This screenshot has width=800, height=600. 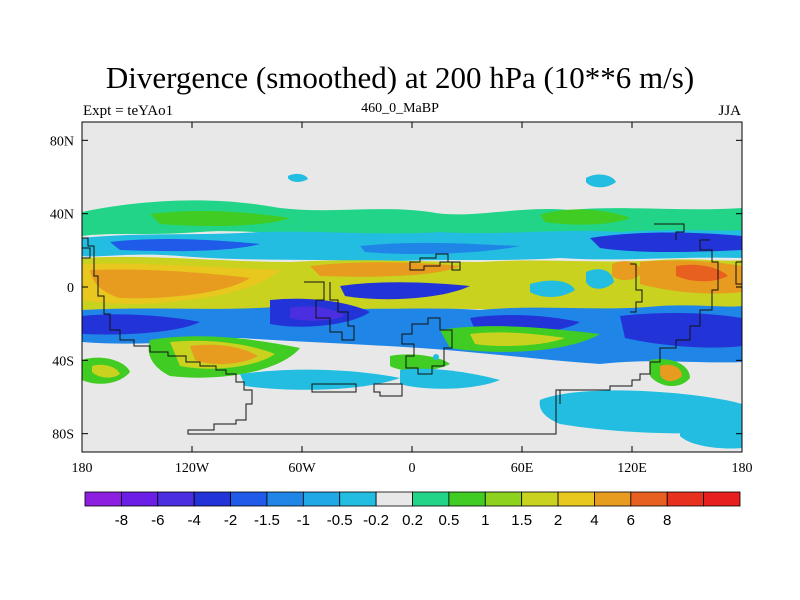 I want to click on coast-west-small, so click(x=86, y=253).